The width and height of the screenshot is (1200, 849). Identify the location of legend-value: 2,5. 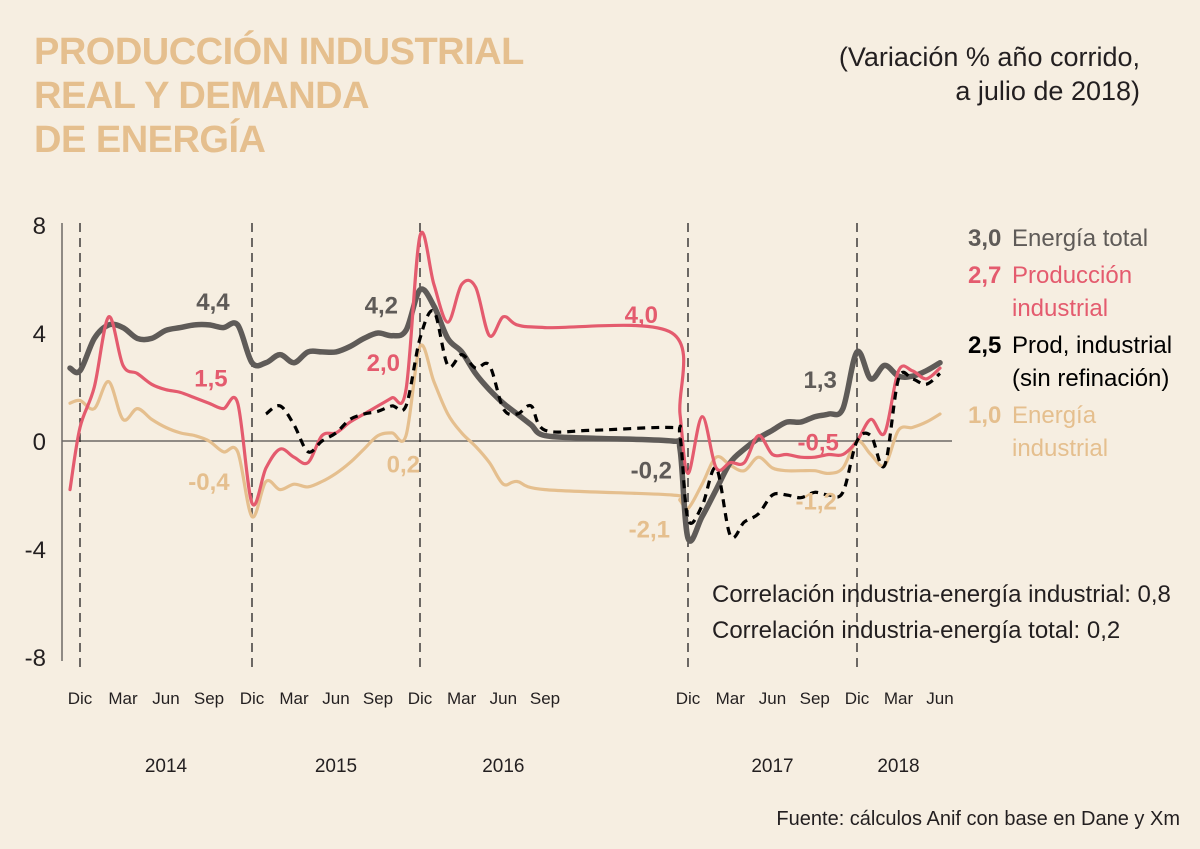
(985, 345).